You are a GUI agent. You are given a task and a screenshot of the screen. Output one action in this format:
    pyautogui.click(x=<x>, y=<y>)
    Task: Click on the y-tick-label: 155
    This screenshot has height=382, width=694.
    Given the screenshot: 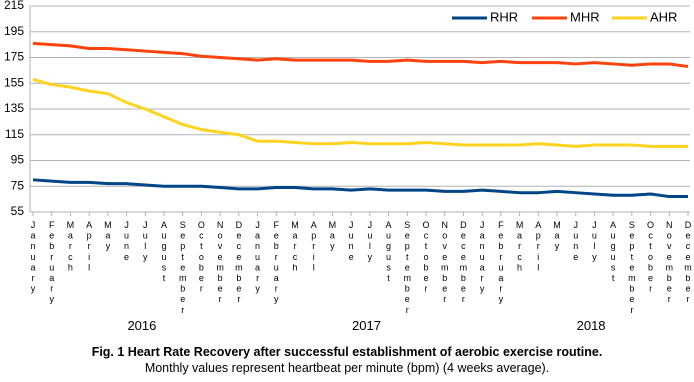 What is the action you would take?
    pyautogui.click(x=14, y=82)
    